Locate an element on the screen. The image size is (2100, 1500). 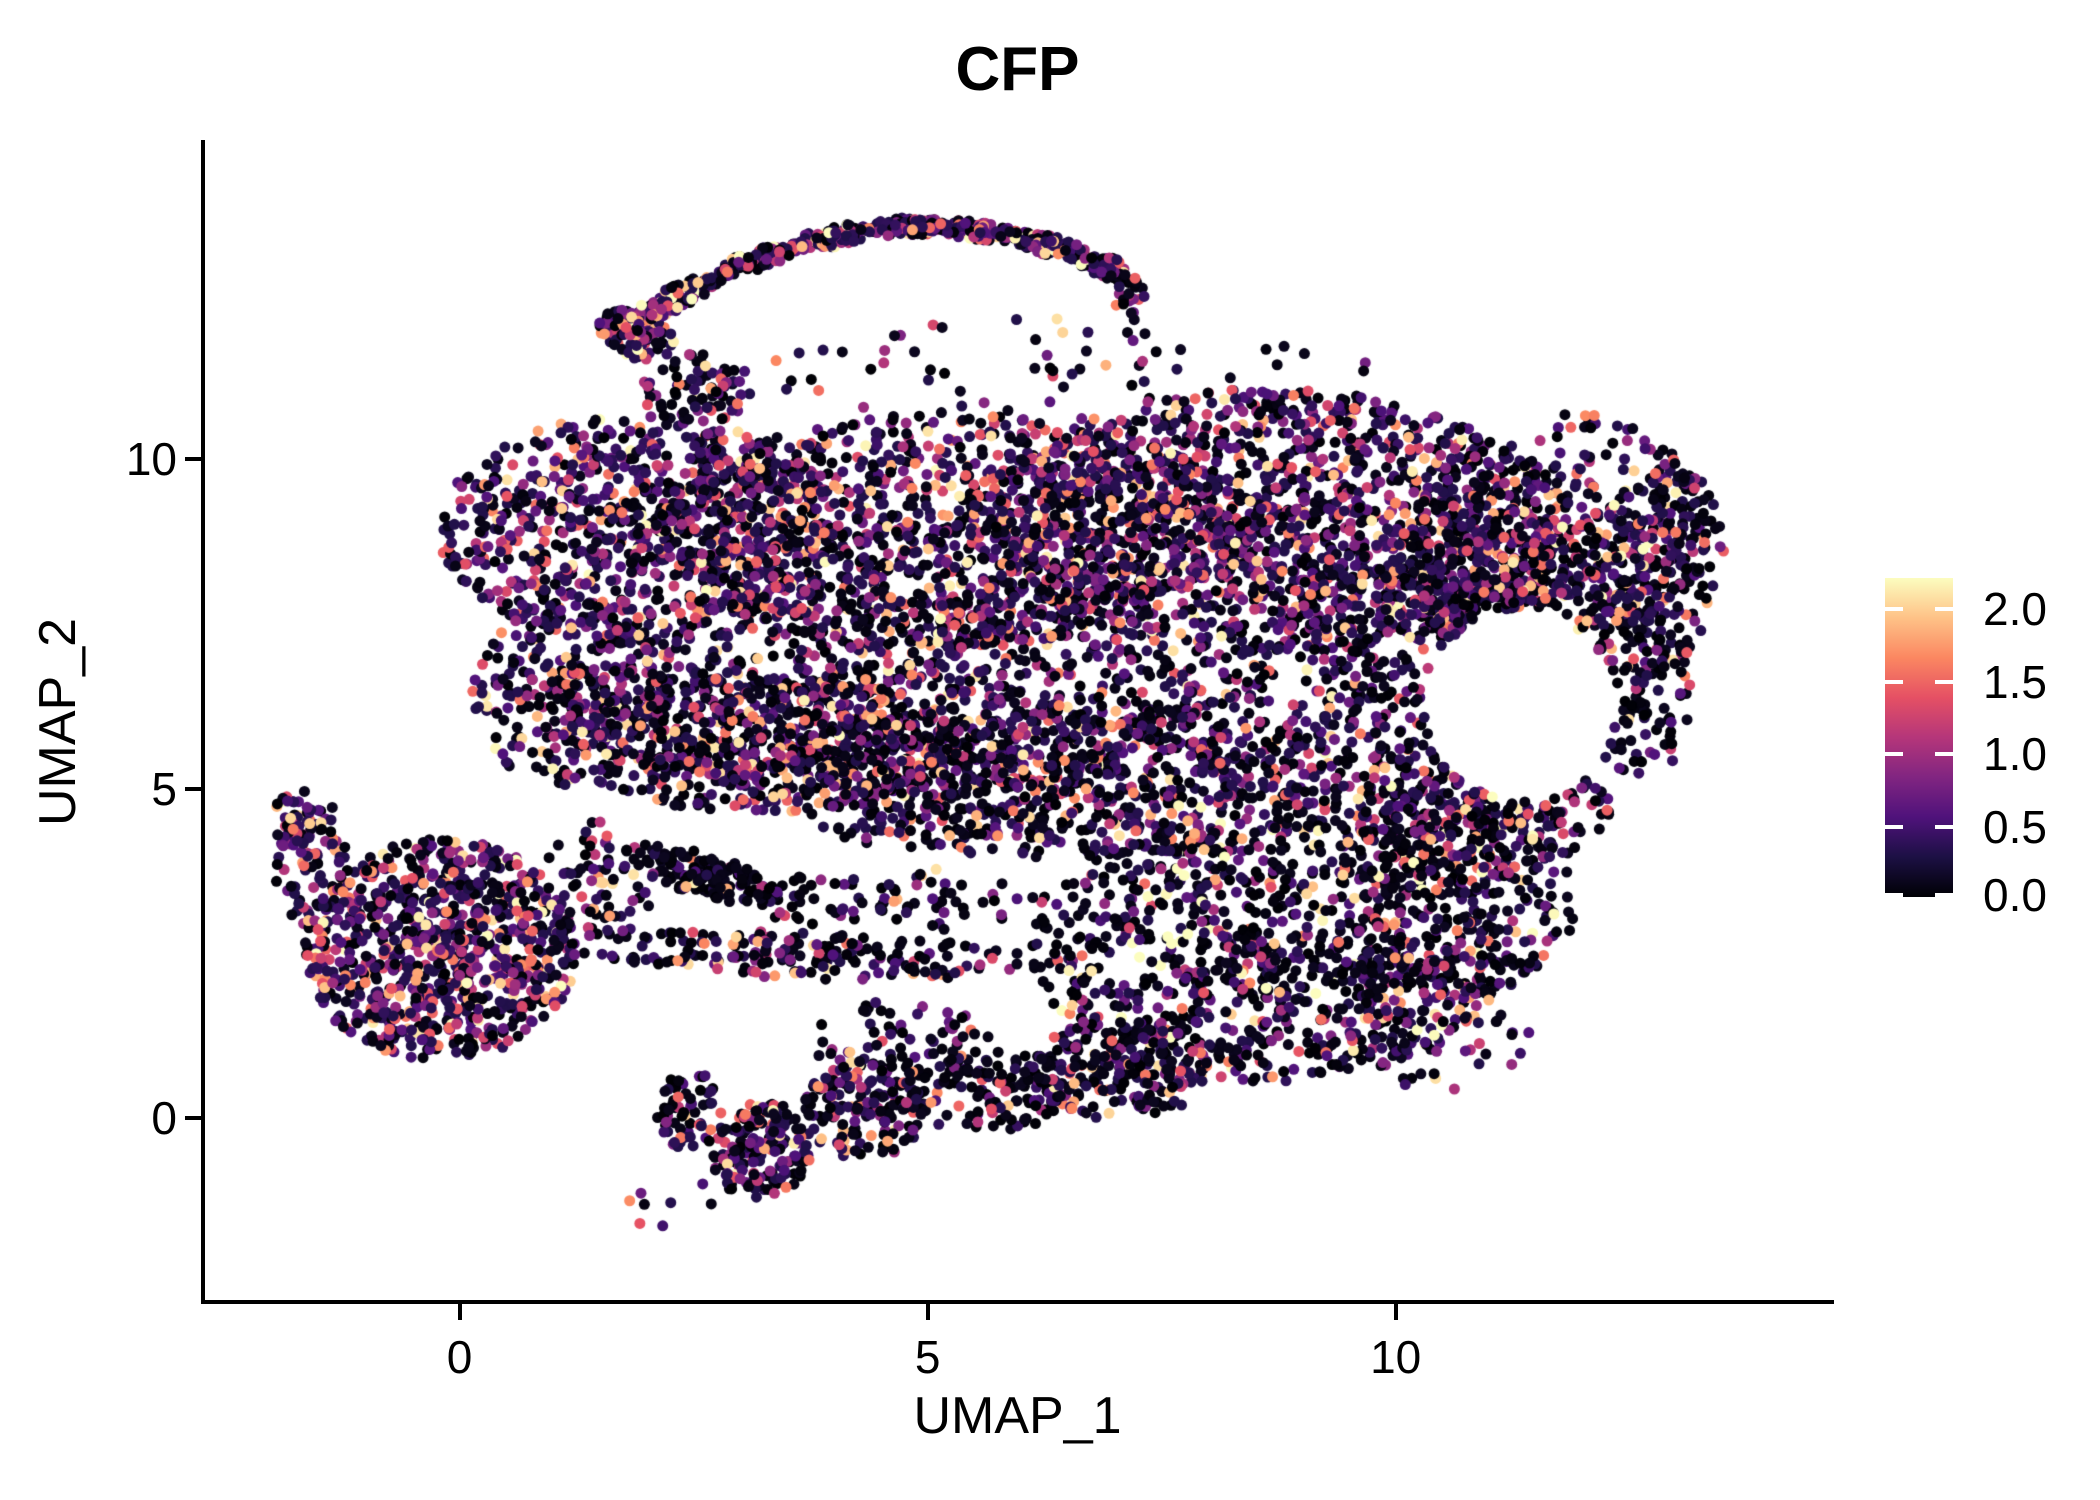
x-axis-title: UMAP_1 is located at coordinates (1017, 1416).